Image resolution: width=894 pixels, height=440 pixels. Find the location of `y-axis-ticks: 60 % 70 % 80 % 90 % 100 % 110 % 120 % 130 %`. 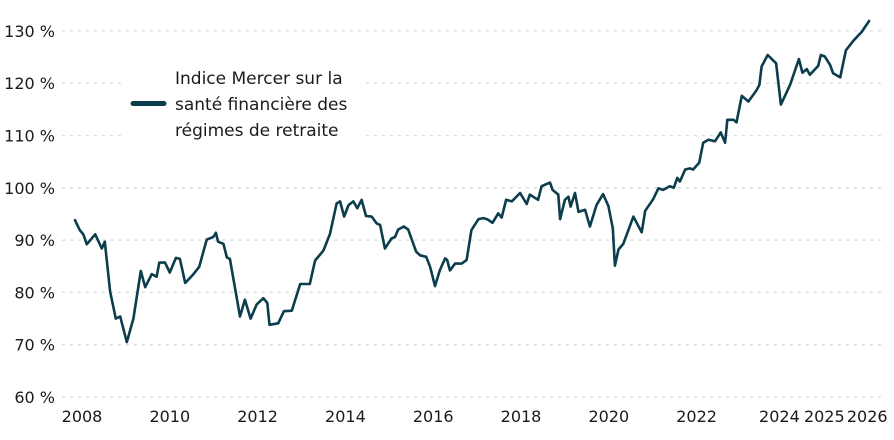

y-axis-ticks: 60 % 70 % 80 % 90 % 100 % 110 % 120 % 130 % is located at coordinates (29, 214).